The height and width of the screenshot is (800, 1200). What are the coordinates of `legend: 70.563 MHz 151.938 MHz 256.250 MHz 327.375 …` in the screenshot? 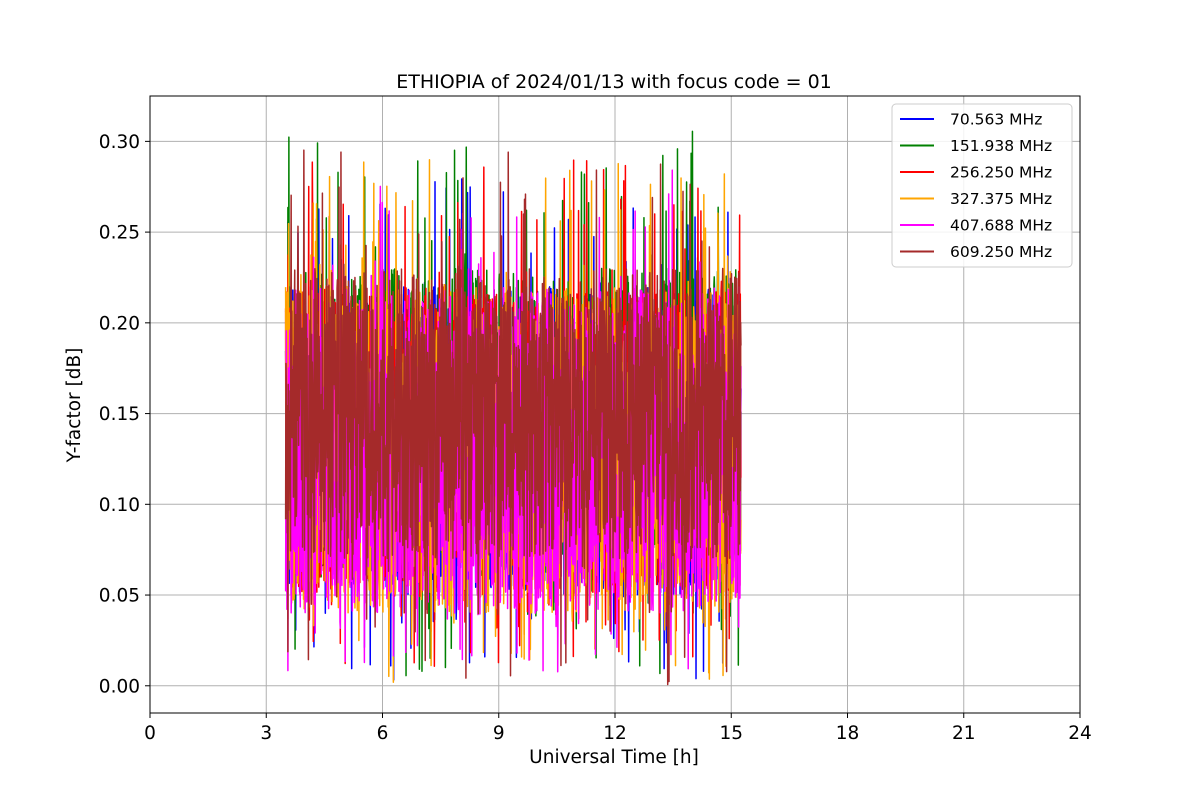 It's located at (982, 185).